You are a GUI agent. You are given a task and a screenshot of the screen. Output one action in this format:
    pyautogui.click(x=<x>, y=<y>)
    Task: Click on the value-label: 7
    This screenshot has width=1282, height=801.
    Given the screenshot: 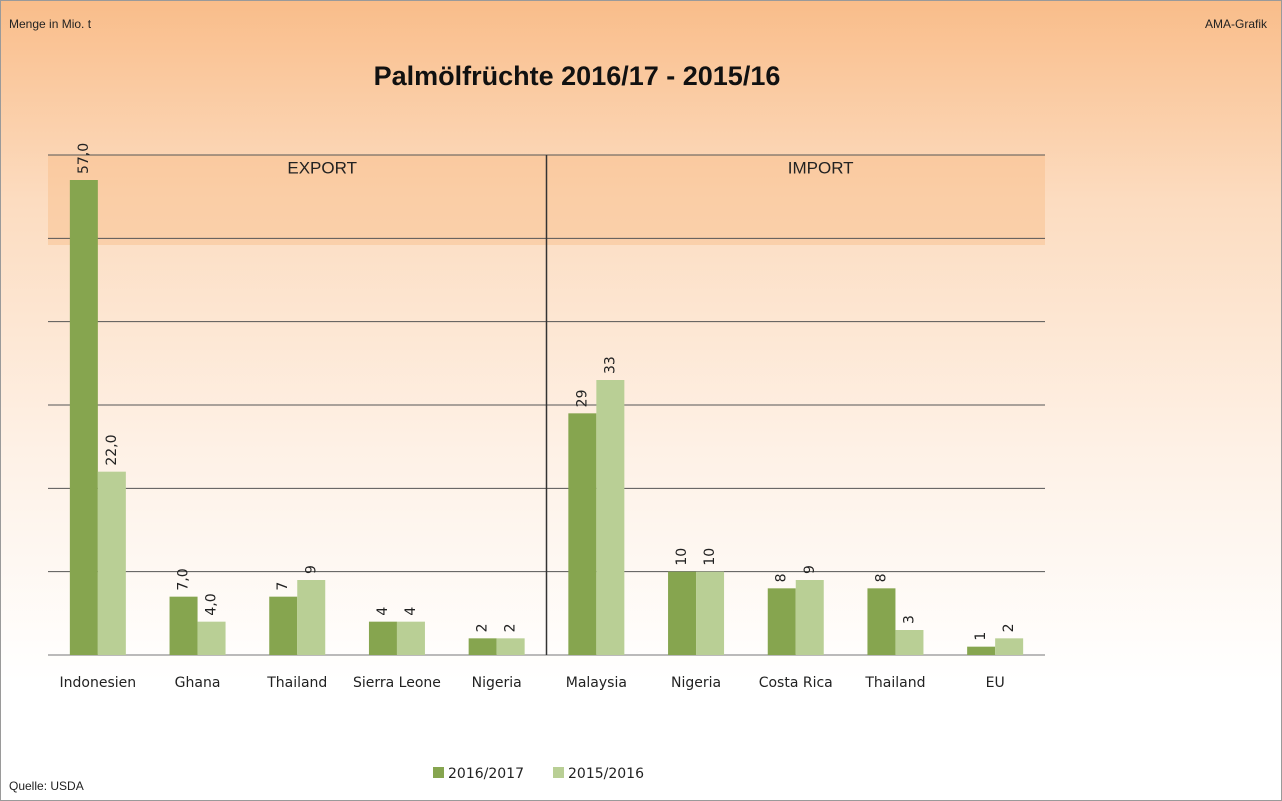 What is the action you would take?
    pyautogui.click(x=283, y=586)
    